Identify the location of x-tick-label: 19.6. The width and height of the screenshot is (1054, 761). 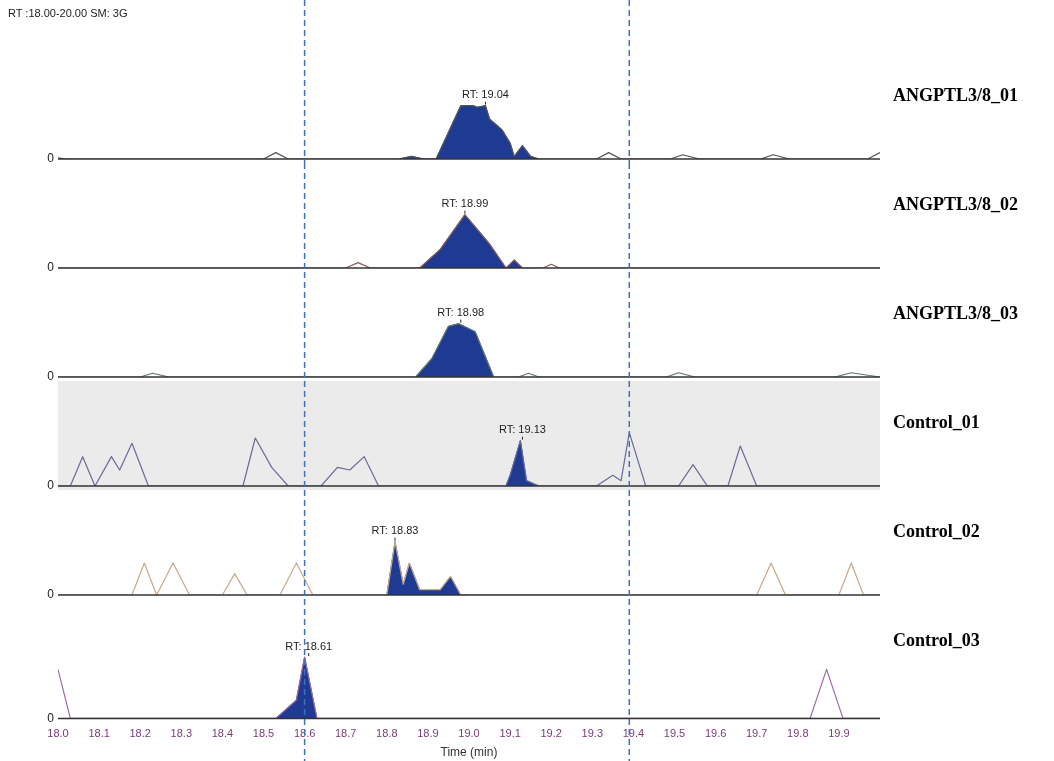
(715, 733).